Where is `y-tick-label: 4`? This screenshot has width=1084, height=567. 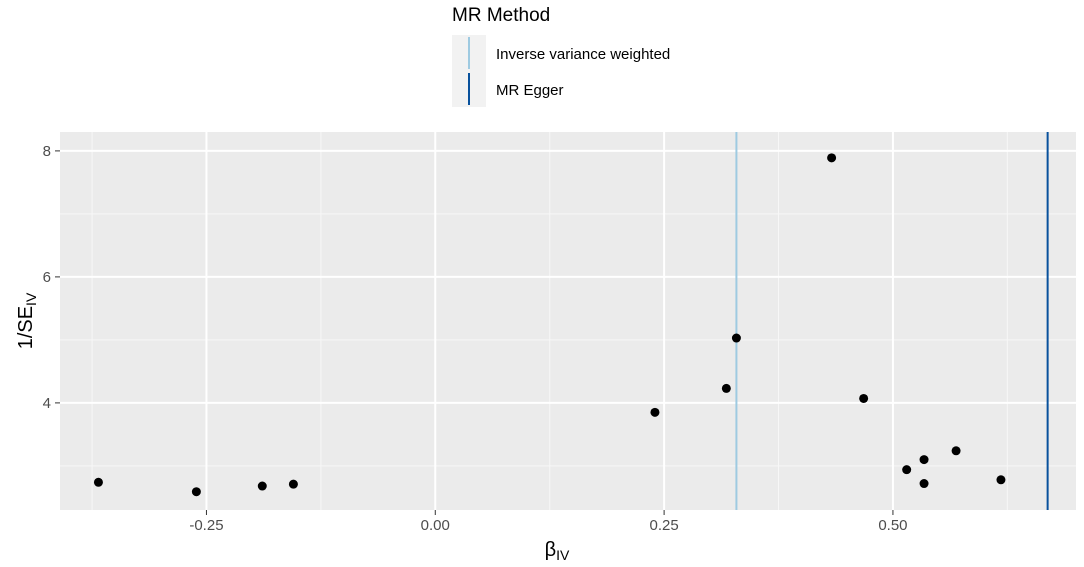 y-tick-label: 4 is located at coordinates (47, 403).